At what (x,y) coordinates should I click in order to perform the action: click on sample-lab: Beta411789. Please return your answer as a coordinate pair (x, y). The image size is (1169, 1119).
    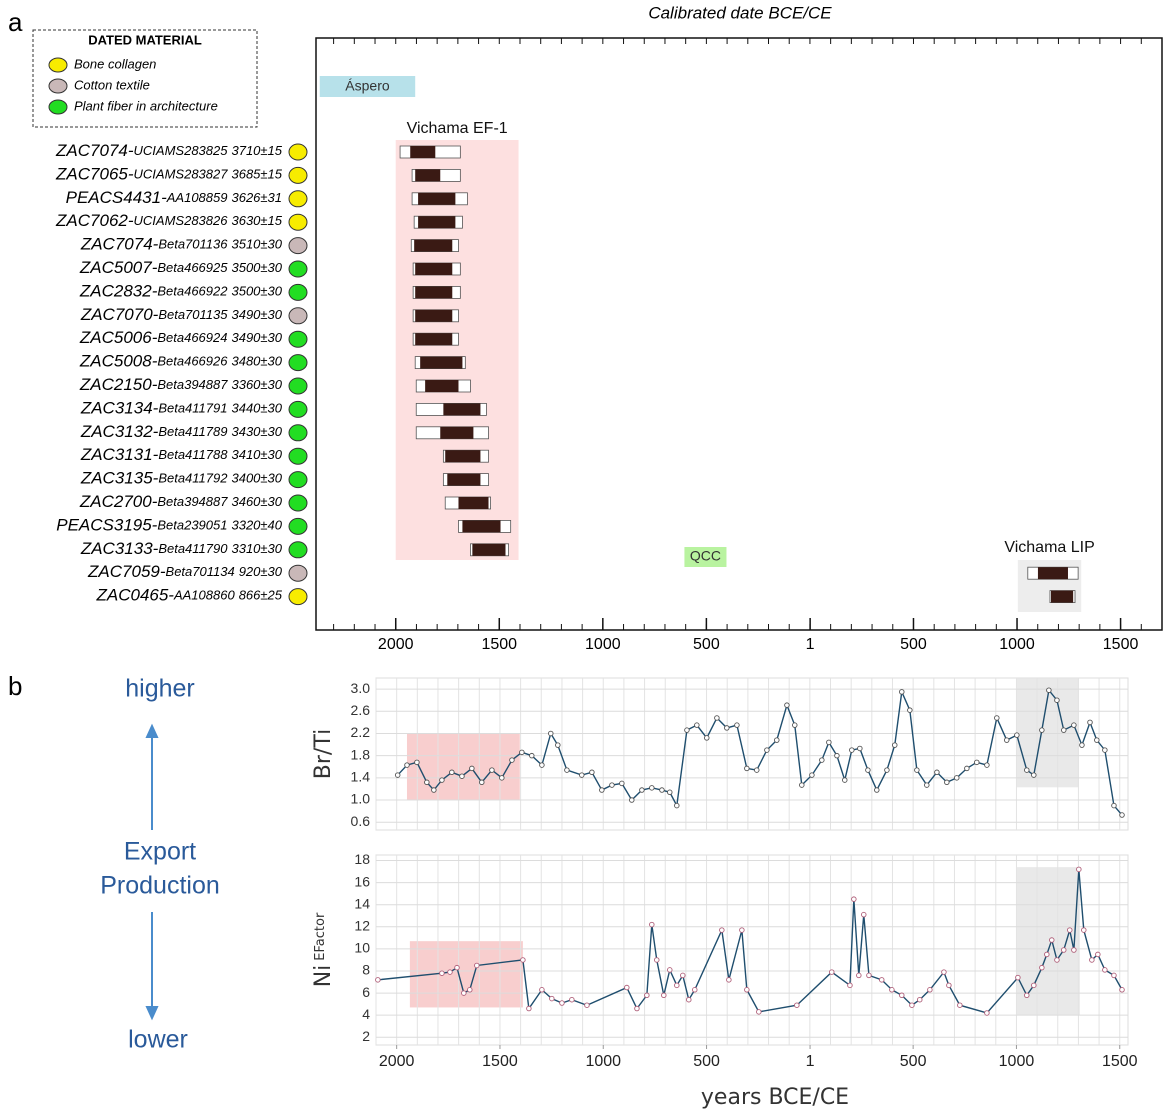
    Looking at the image, I should click on (192, 431).